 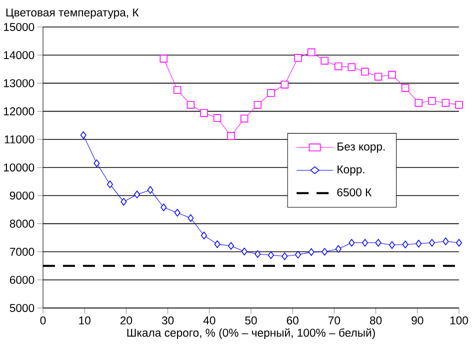 What do you see at coordinates (22, 252) in the screenshot?
I see `y-tick-label: 7000` at bounding box center [22, 252].